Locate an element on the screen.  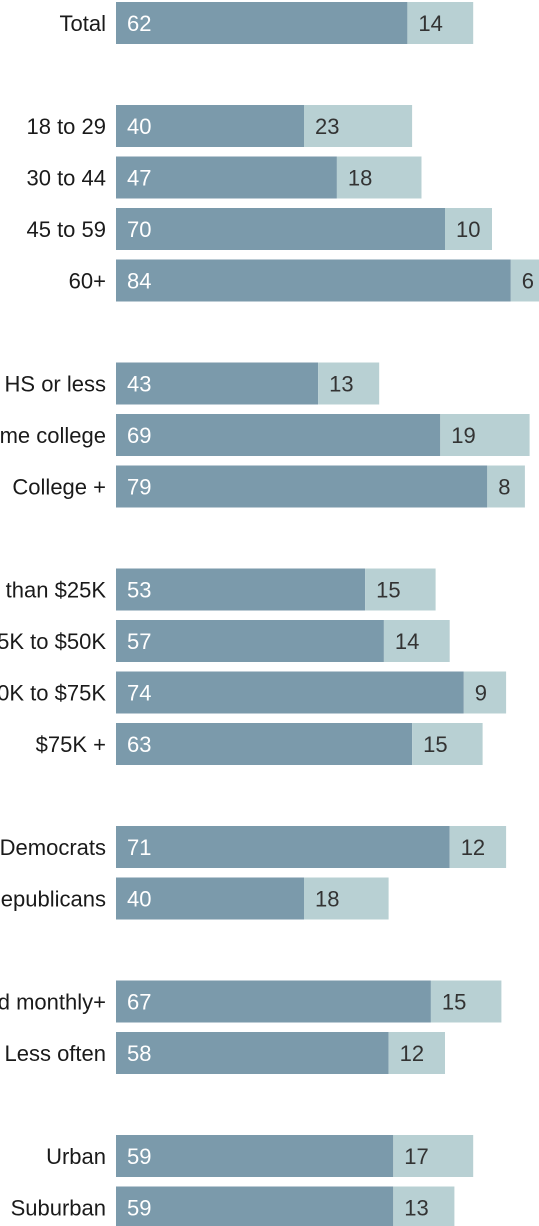
bar-row: Less often 58 12 is located at coordinates (224, 1053).